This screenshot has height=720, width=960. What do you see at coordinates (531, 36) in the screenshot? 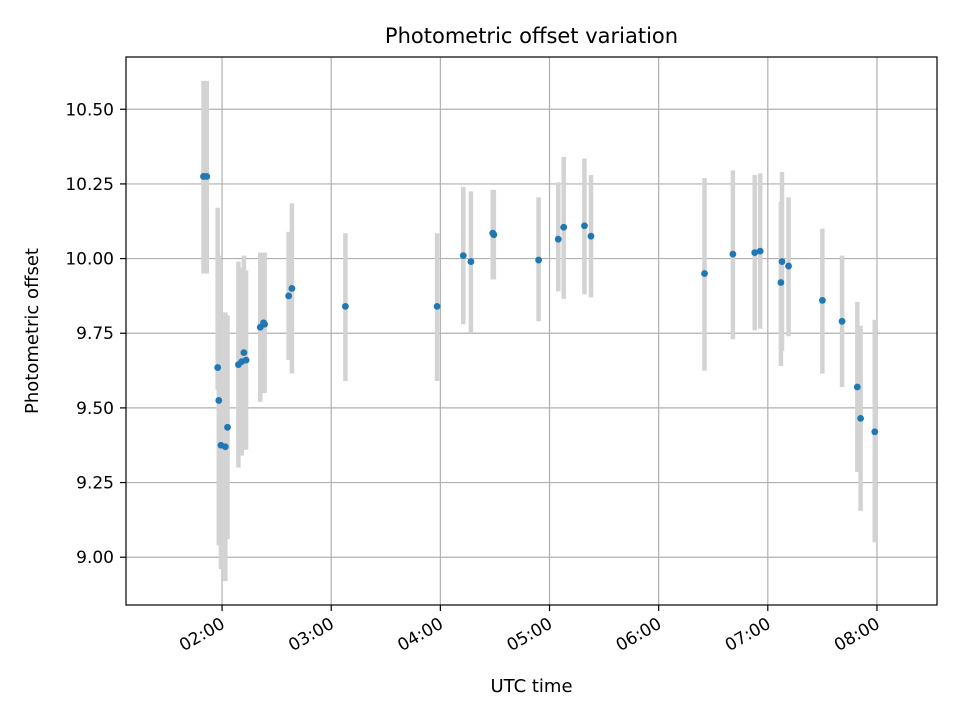
I see `chart-title: Photometric offset variation` at bounding box center [531, 36].